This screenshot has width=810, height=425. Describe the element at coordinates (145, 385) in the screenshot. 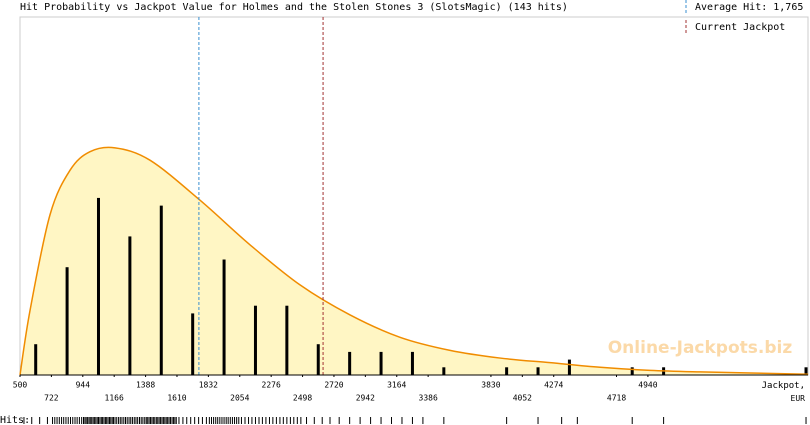

I see `x-tick-label: 1388` at that location.